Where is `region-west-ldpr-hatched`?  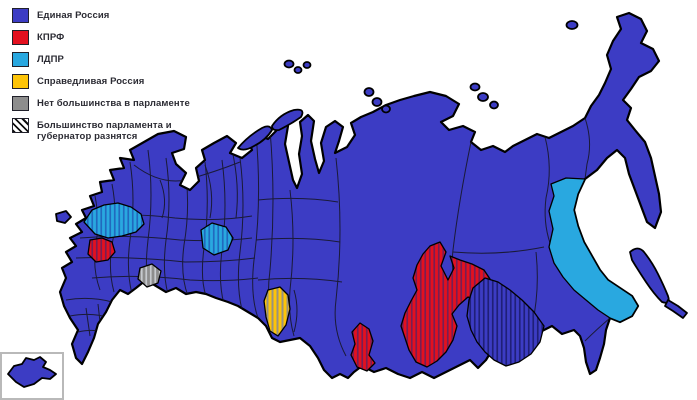 region-west-ldpr-hatched is located at coordinates (114, 220).